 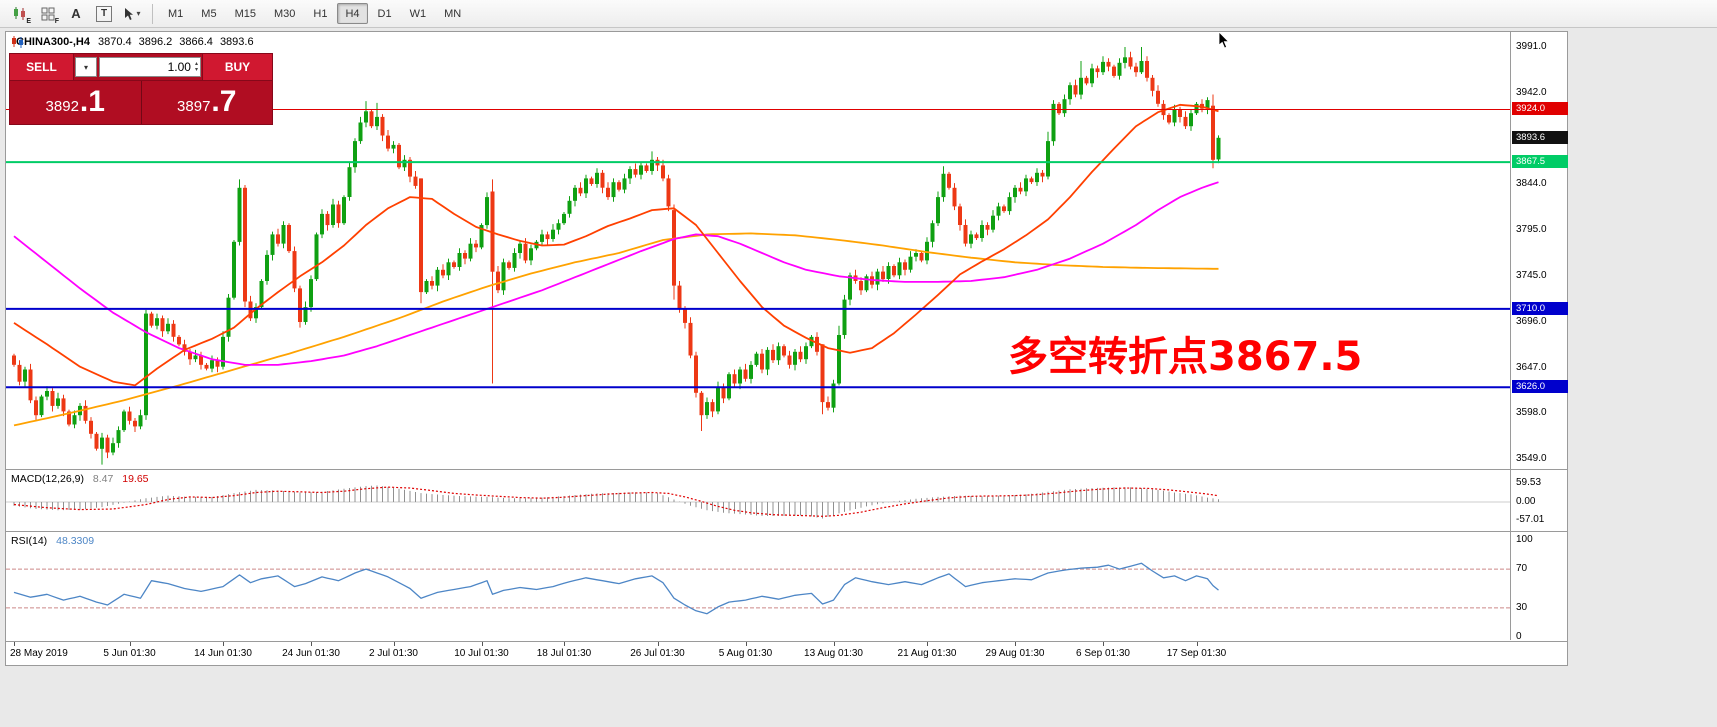 I want to click on price-tick-label: 3745.0, so click(x=1531, y=276).